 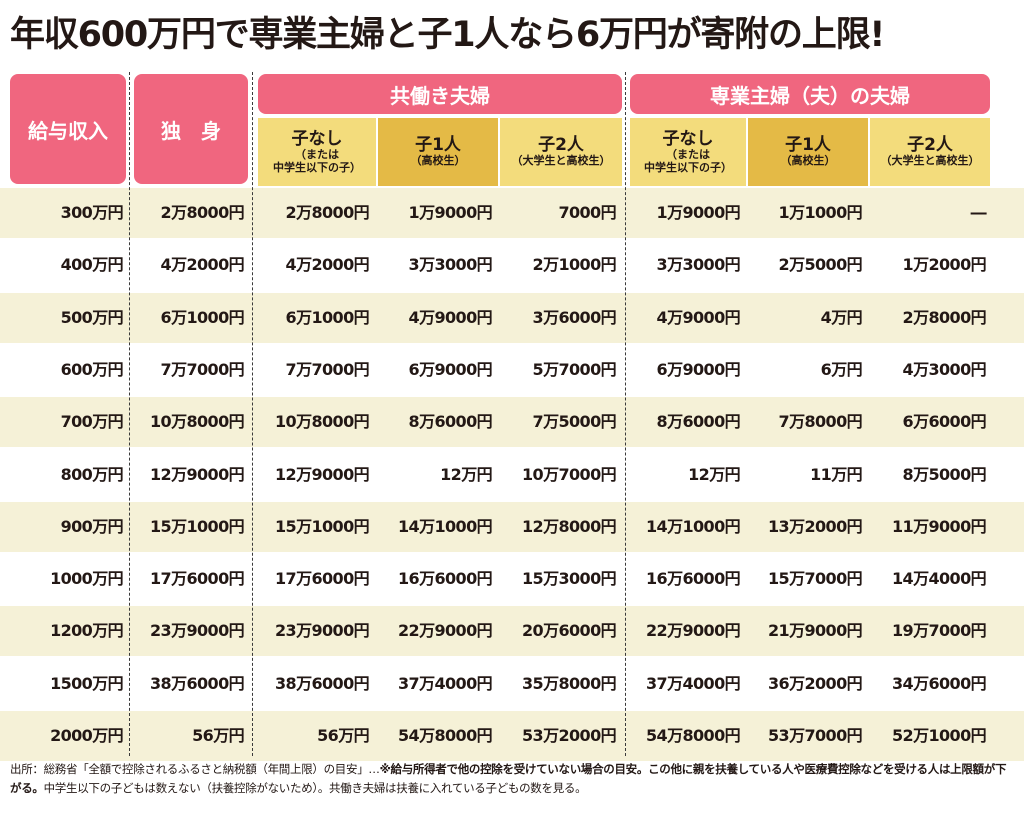 I want to click on subheader-dual-one-child: 子1人 （高校生）, so click(x=438, y=152).